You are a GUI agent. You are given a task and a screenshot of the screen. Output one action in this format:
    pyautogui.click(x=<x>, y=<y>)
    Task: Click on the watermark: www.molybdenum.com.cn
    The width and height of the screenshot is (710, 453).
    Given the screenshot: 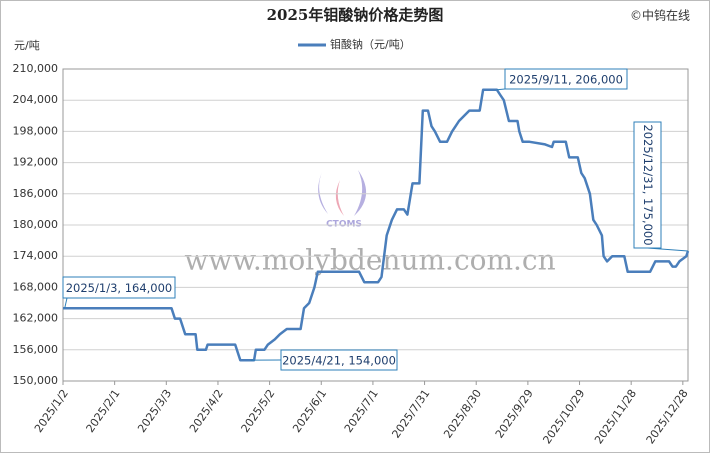 What is the action you would take?
    pyautogui.click(x=369, y=260)
    